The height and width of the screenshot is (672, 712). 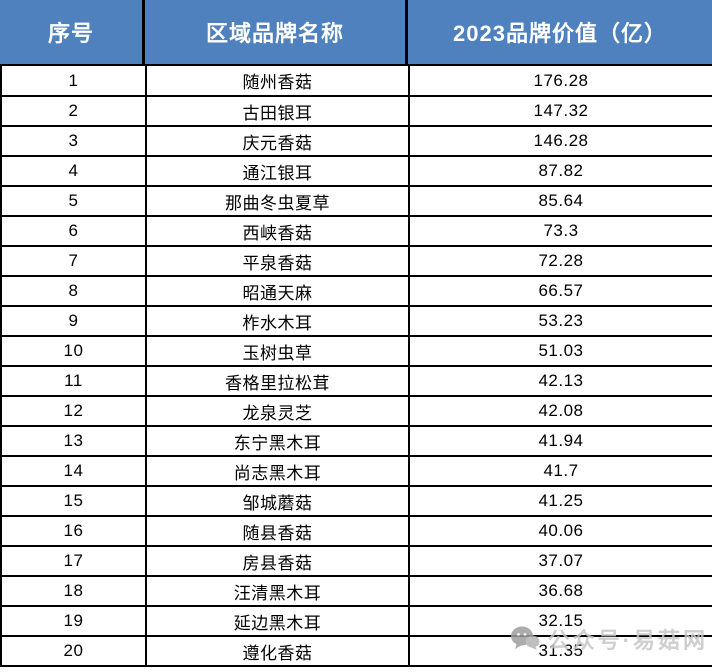 I want to click on value-cell: 146.28, so click(x=560, y=141).